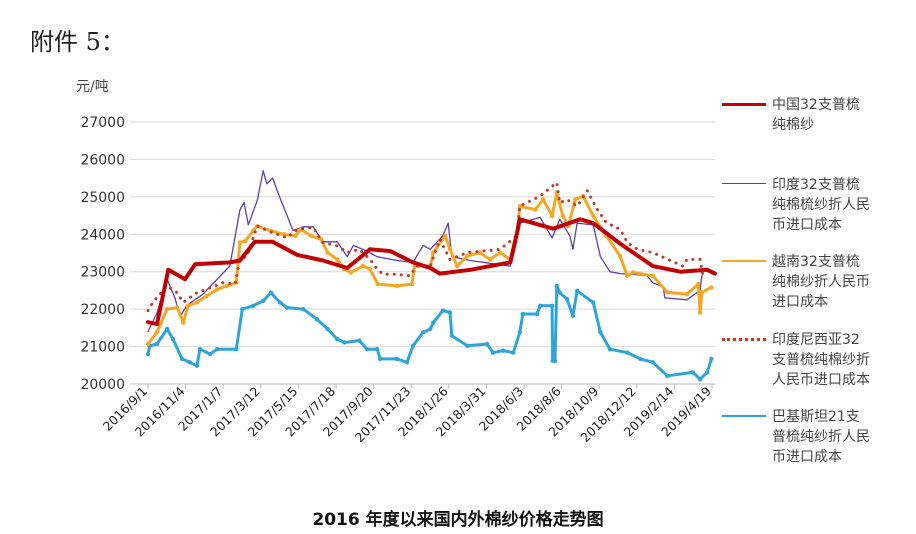  What do you see at coordinates (744, 104) in the screenshot?
I see `legend-swatch-china` at bounding box center [744, 104].